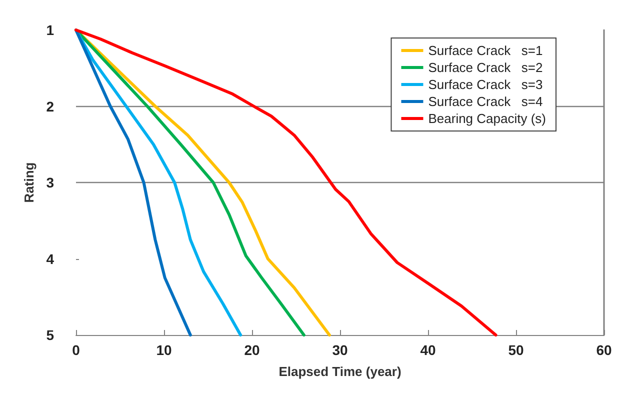 This screenshot has height=410, width=624. I want to click on x-tick-label: 60, so click(604, 350).